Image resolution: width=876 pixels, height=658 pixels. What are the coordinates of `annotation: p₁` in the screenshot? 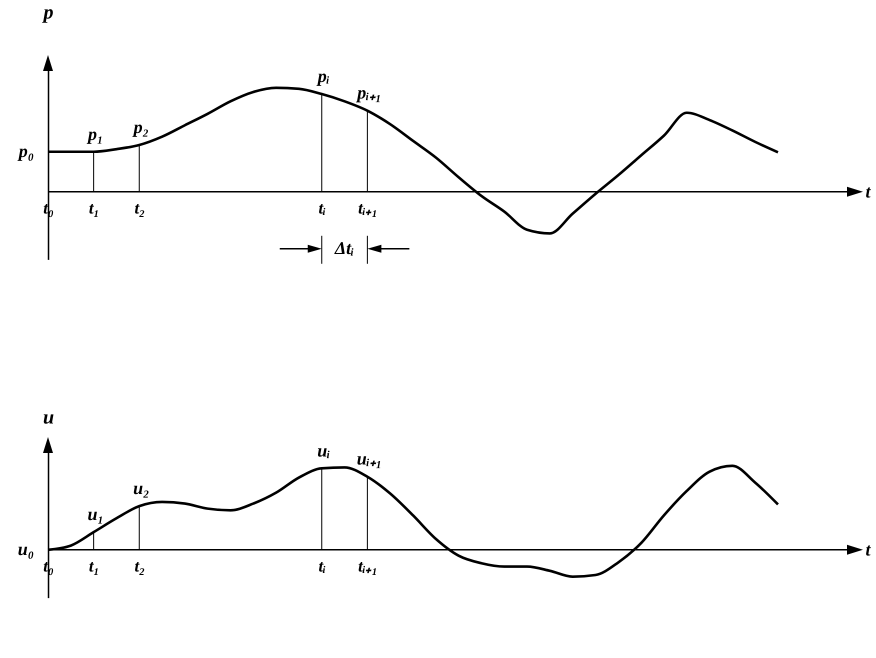 It's located at (95, 134).